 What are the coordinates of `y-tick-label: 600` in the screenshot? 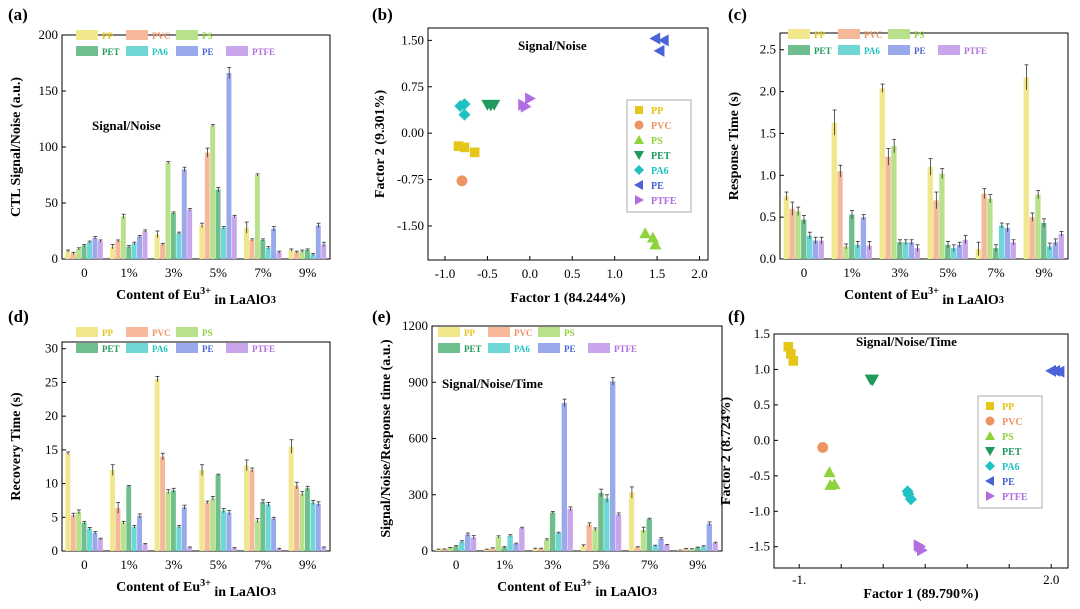 It's located at (419, 438).